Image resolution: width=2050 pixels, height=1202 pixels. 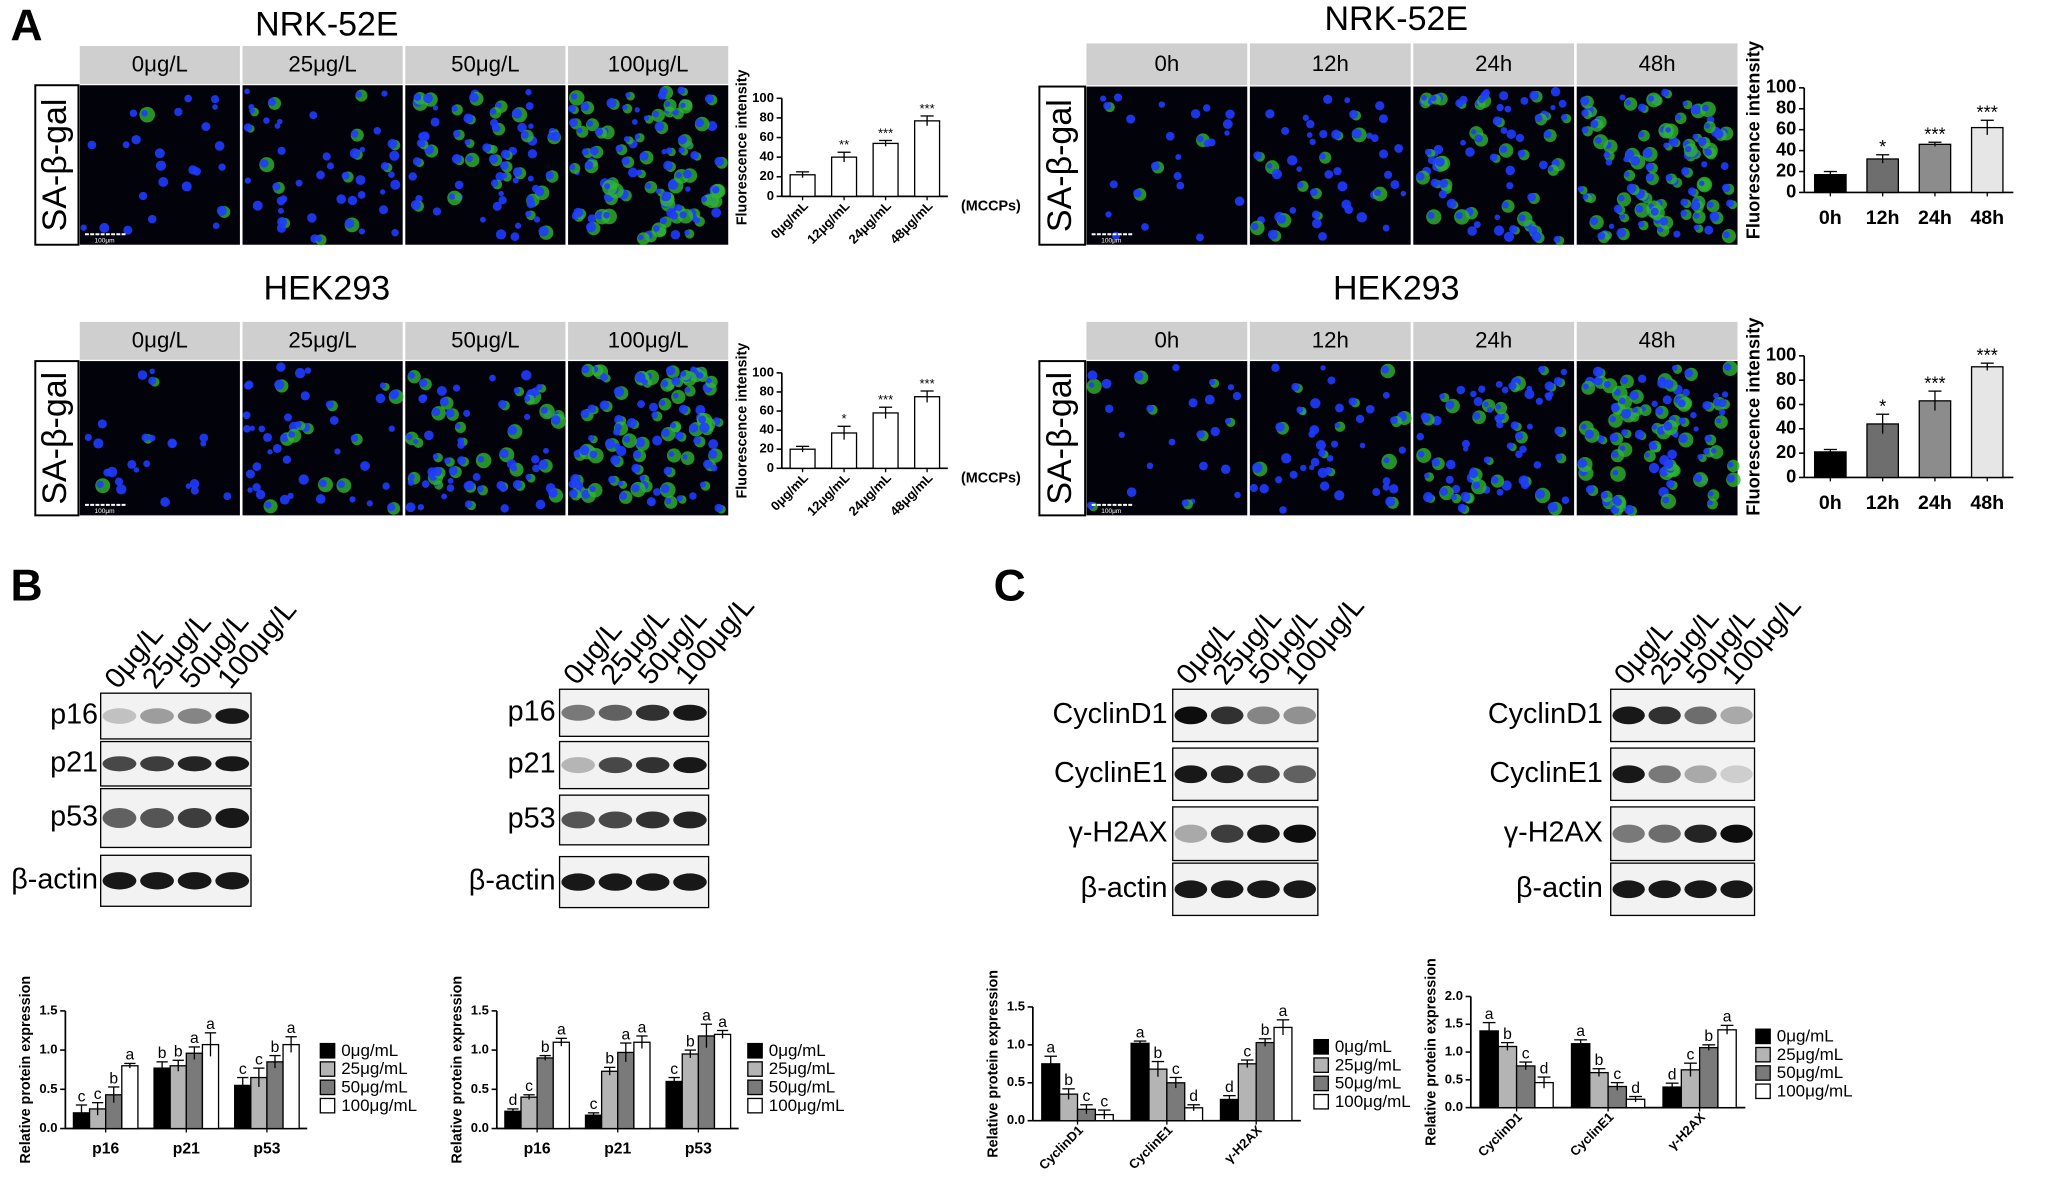 What do you see at coordinates (1935, 218) in the screenshot?
I see `x-tick-label: 24h` at bounding box center [1935, 218].